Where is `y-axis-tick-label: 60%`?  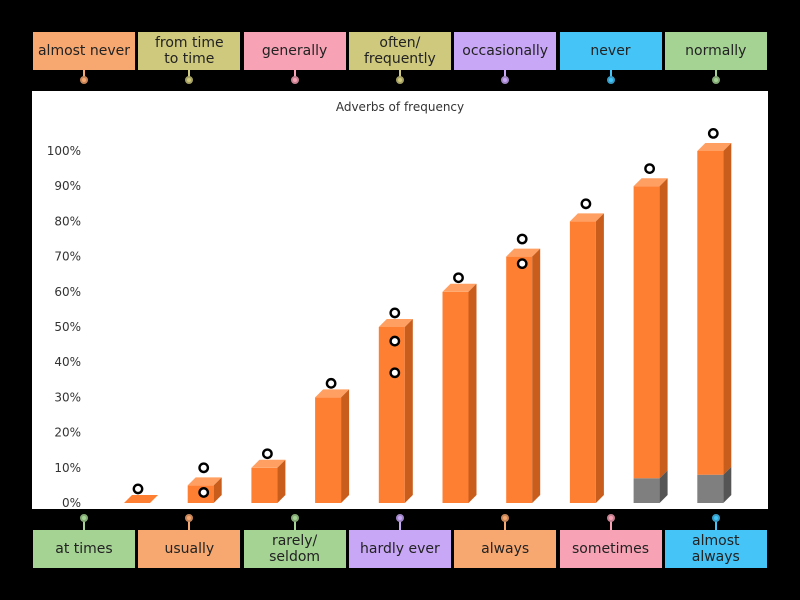 y-axis-tick-label: 60% is located at coordinates (67, 292).